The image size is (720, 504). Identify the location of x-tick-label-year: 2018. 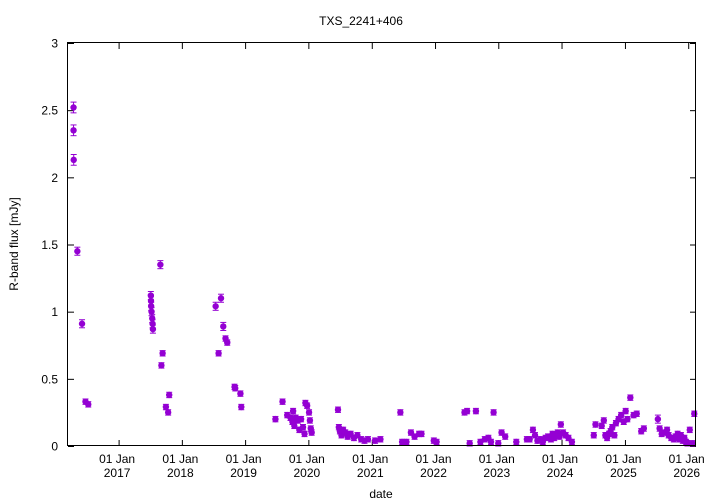
(180, 473).